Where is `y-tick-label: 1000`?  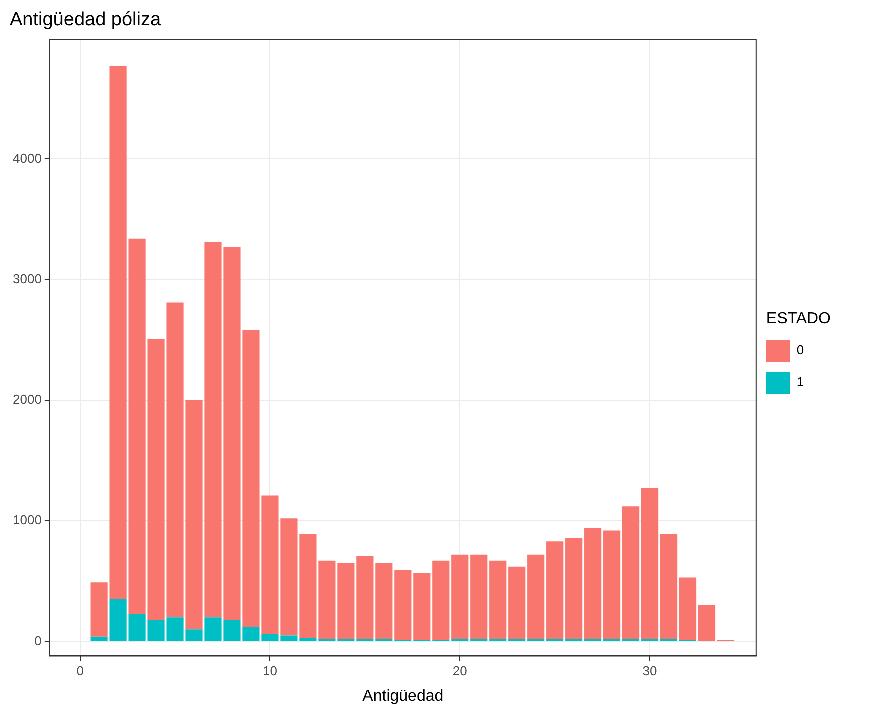
y-tick-label: 1000 is located at coordinates (27, 520).